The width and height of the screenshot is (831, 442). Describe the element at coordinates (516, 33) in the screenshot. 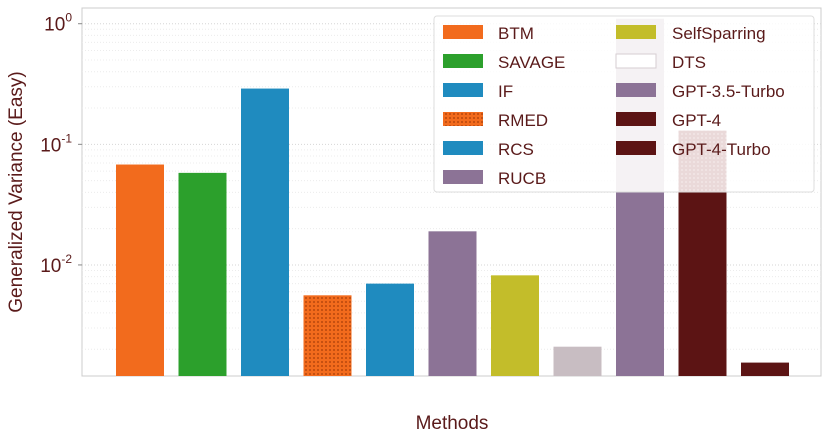

I see `legend-label: BTM` at that location.